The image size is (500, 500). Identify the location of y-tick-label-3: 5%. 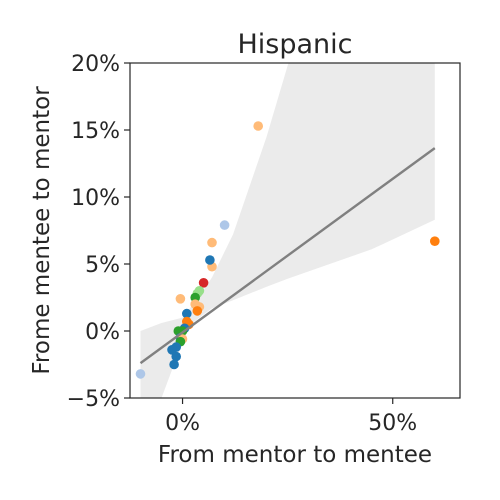
(102, 265).